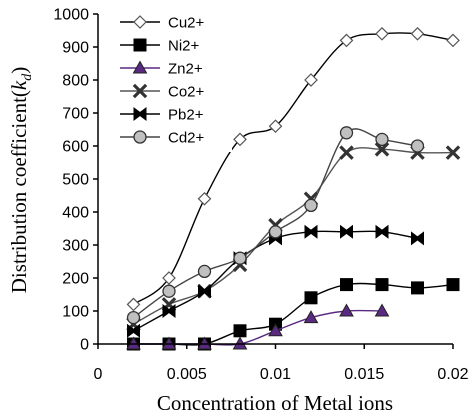 Image resolution: width=474 pixels, height=418 pixels. Describe the element at coordinates (75, 246) in the screenshot. I see `y-tick-label: 300` at that location.